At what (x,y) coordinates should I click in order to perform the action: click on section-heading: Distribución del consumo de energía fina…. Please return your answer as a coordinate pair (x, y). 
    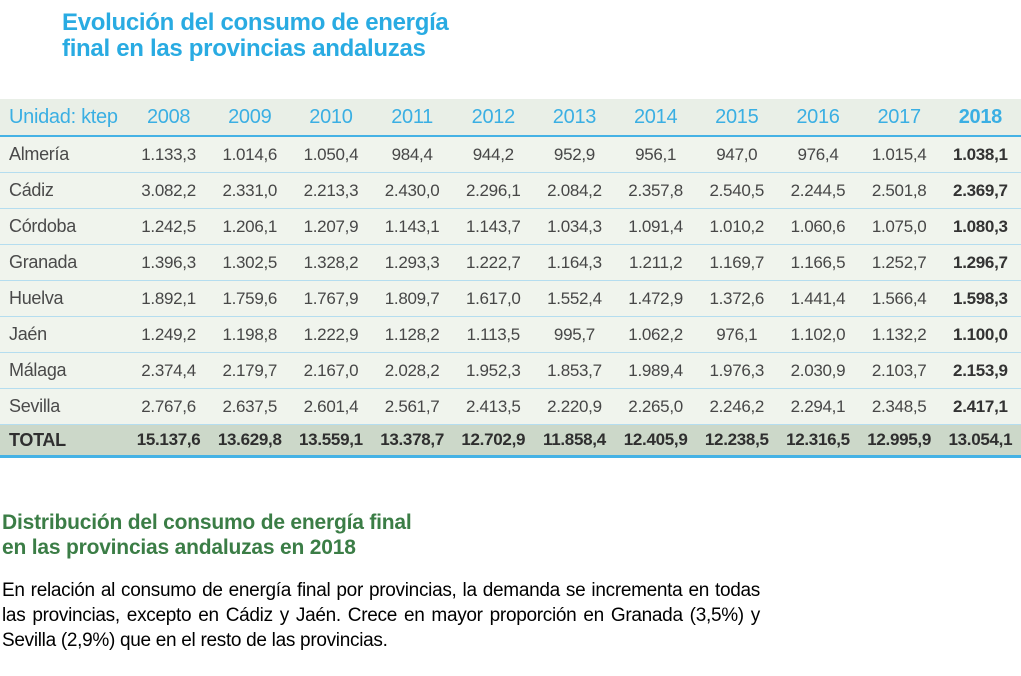
    Looking at the image, I should click on (510, 535).